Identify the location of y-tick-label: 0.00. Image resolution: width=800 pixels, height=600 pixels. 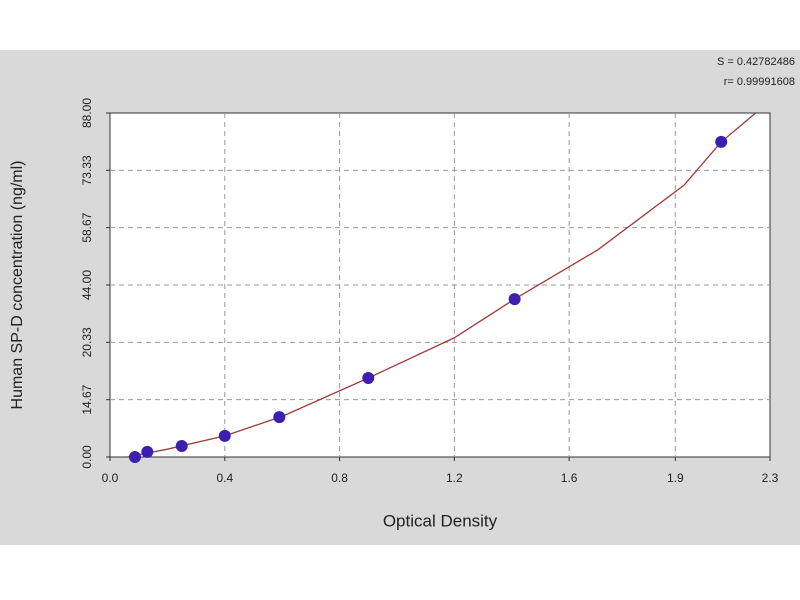
(87, 457).